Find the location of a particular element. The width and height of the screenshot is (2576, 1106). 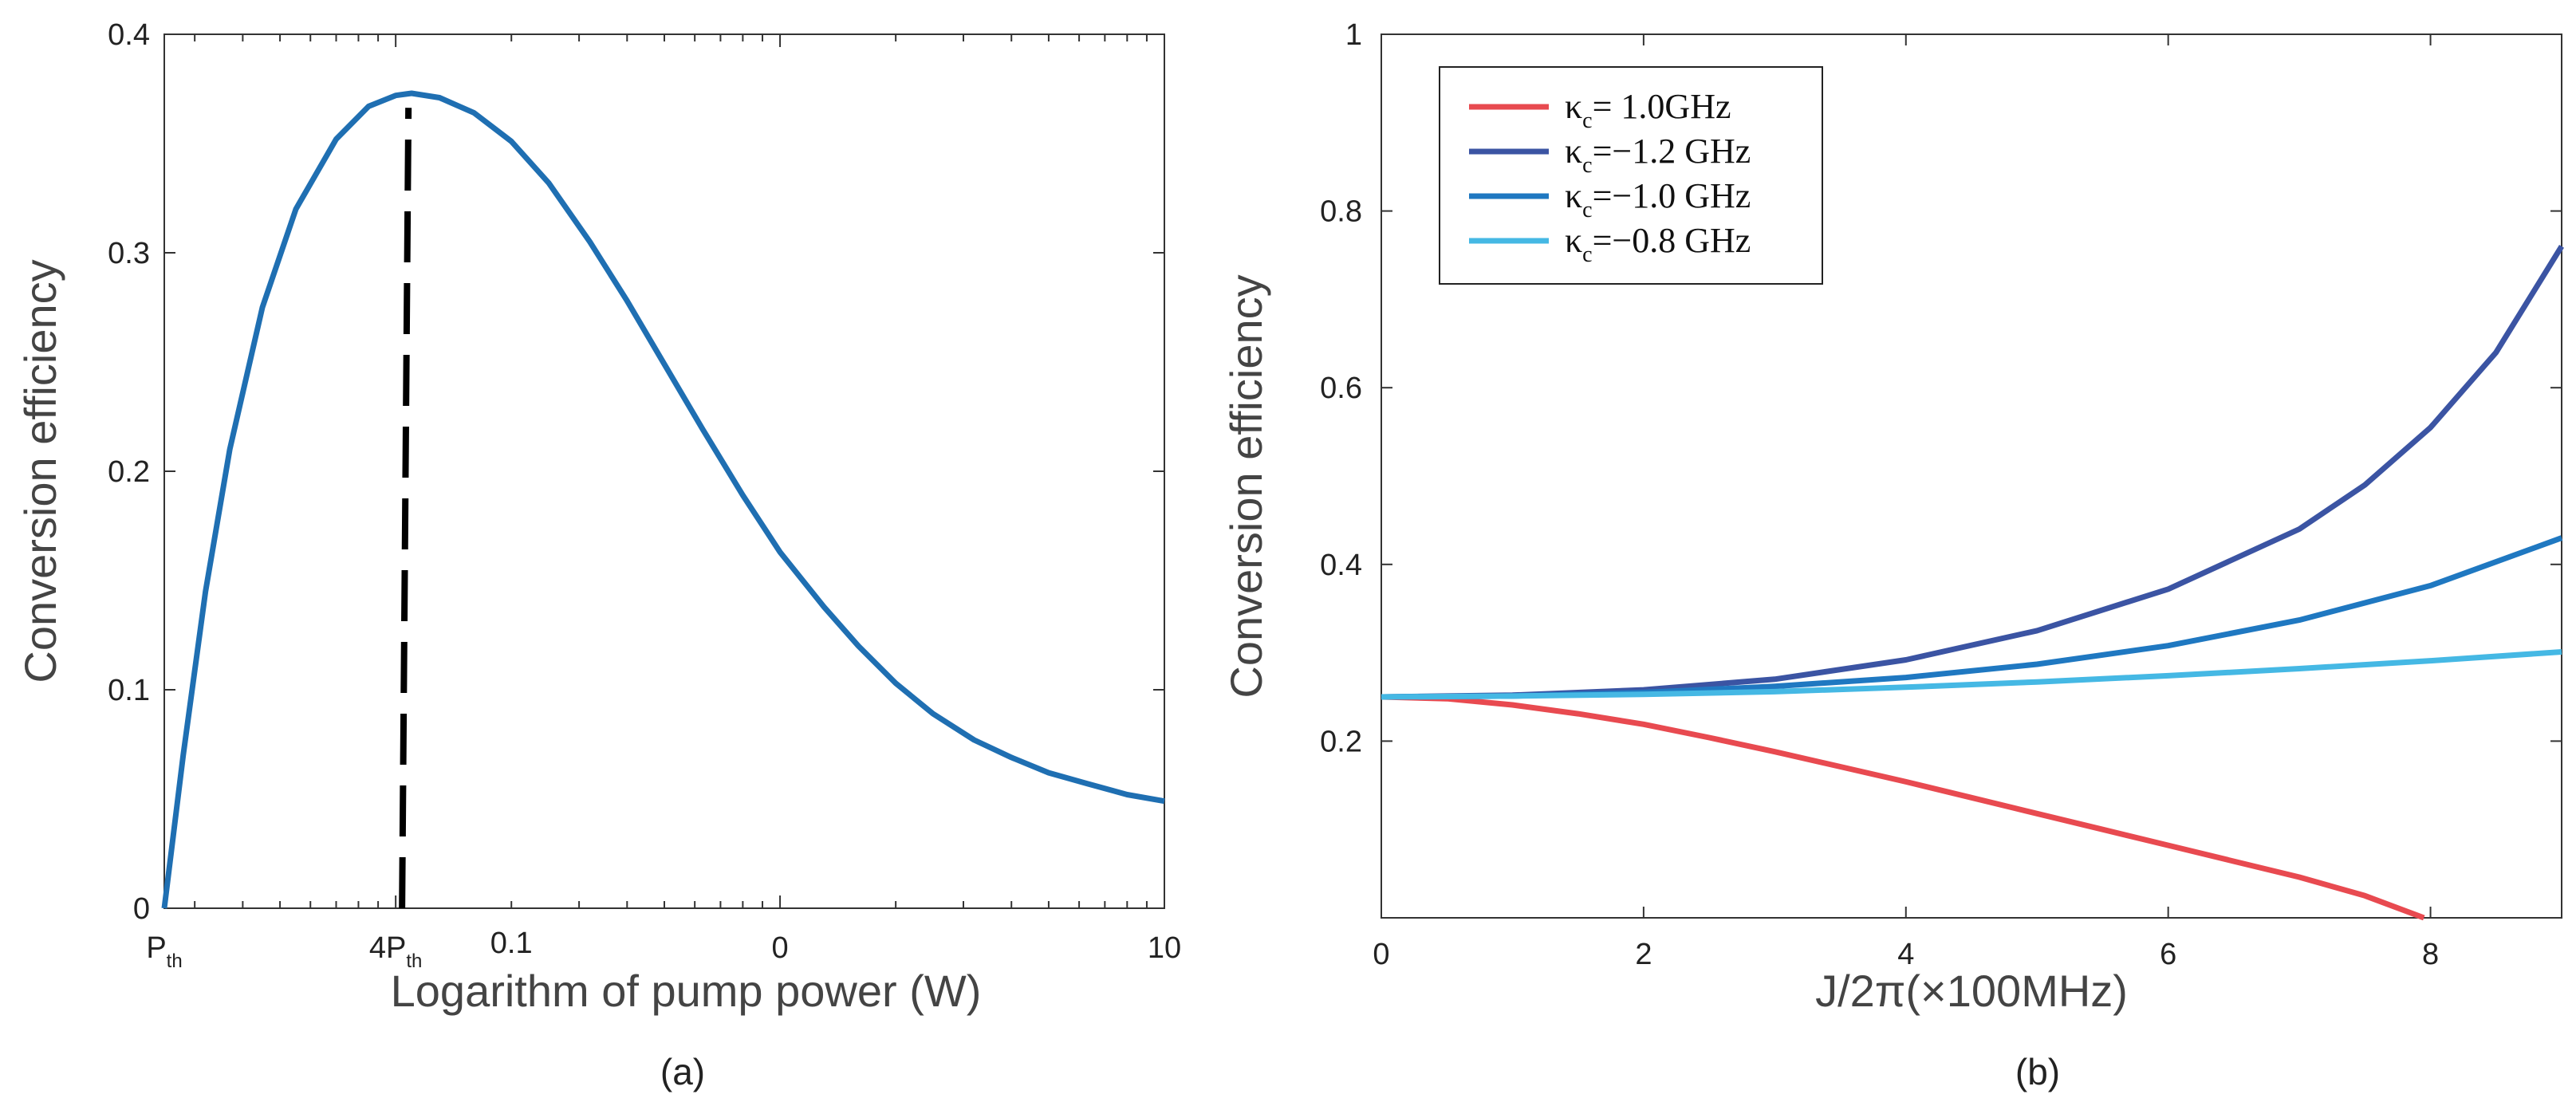

x-tick-label-b: 0 is located at coordinates (1381, 954).